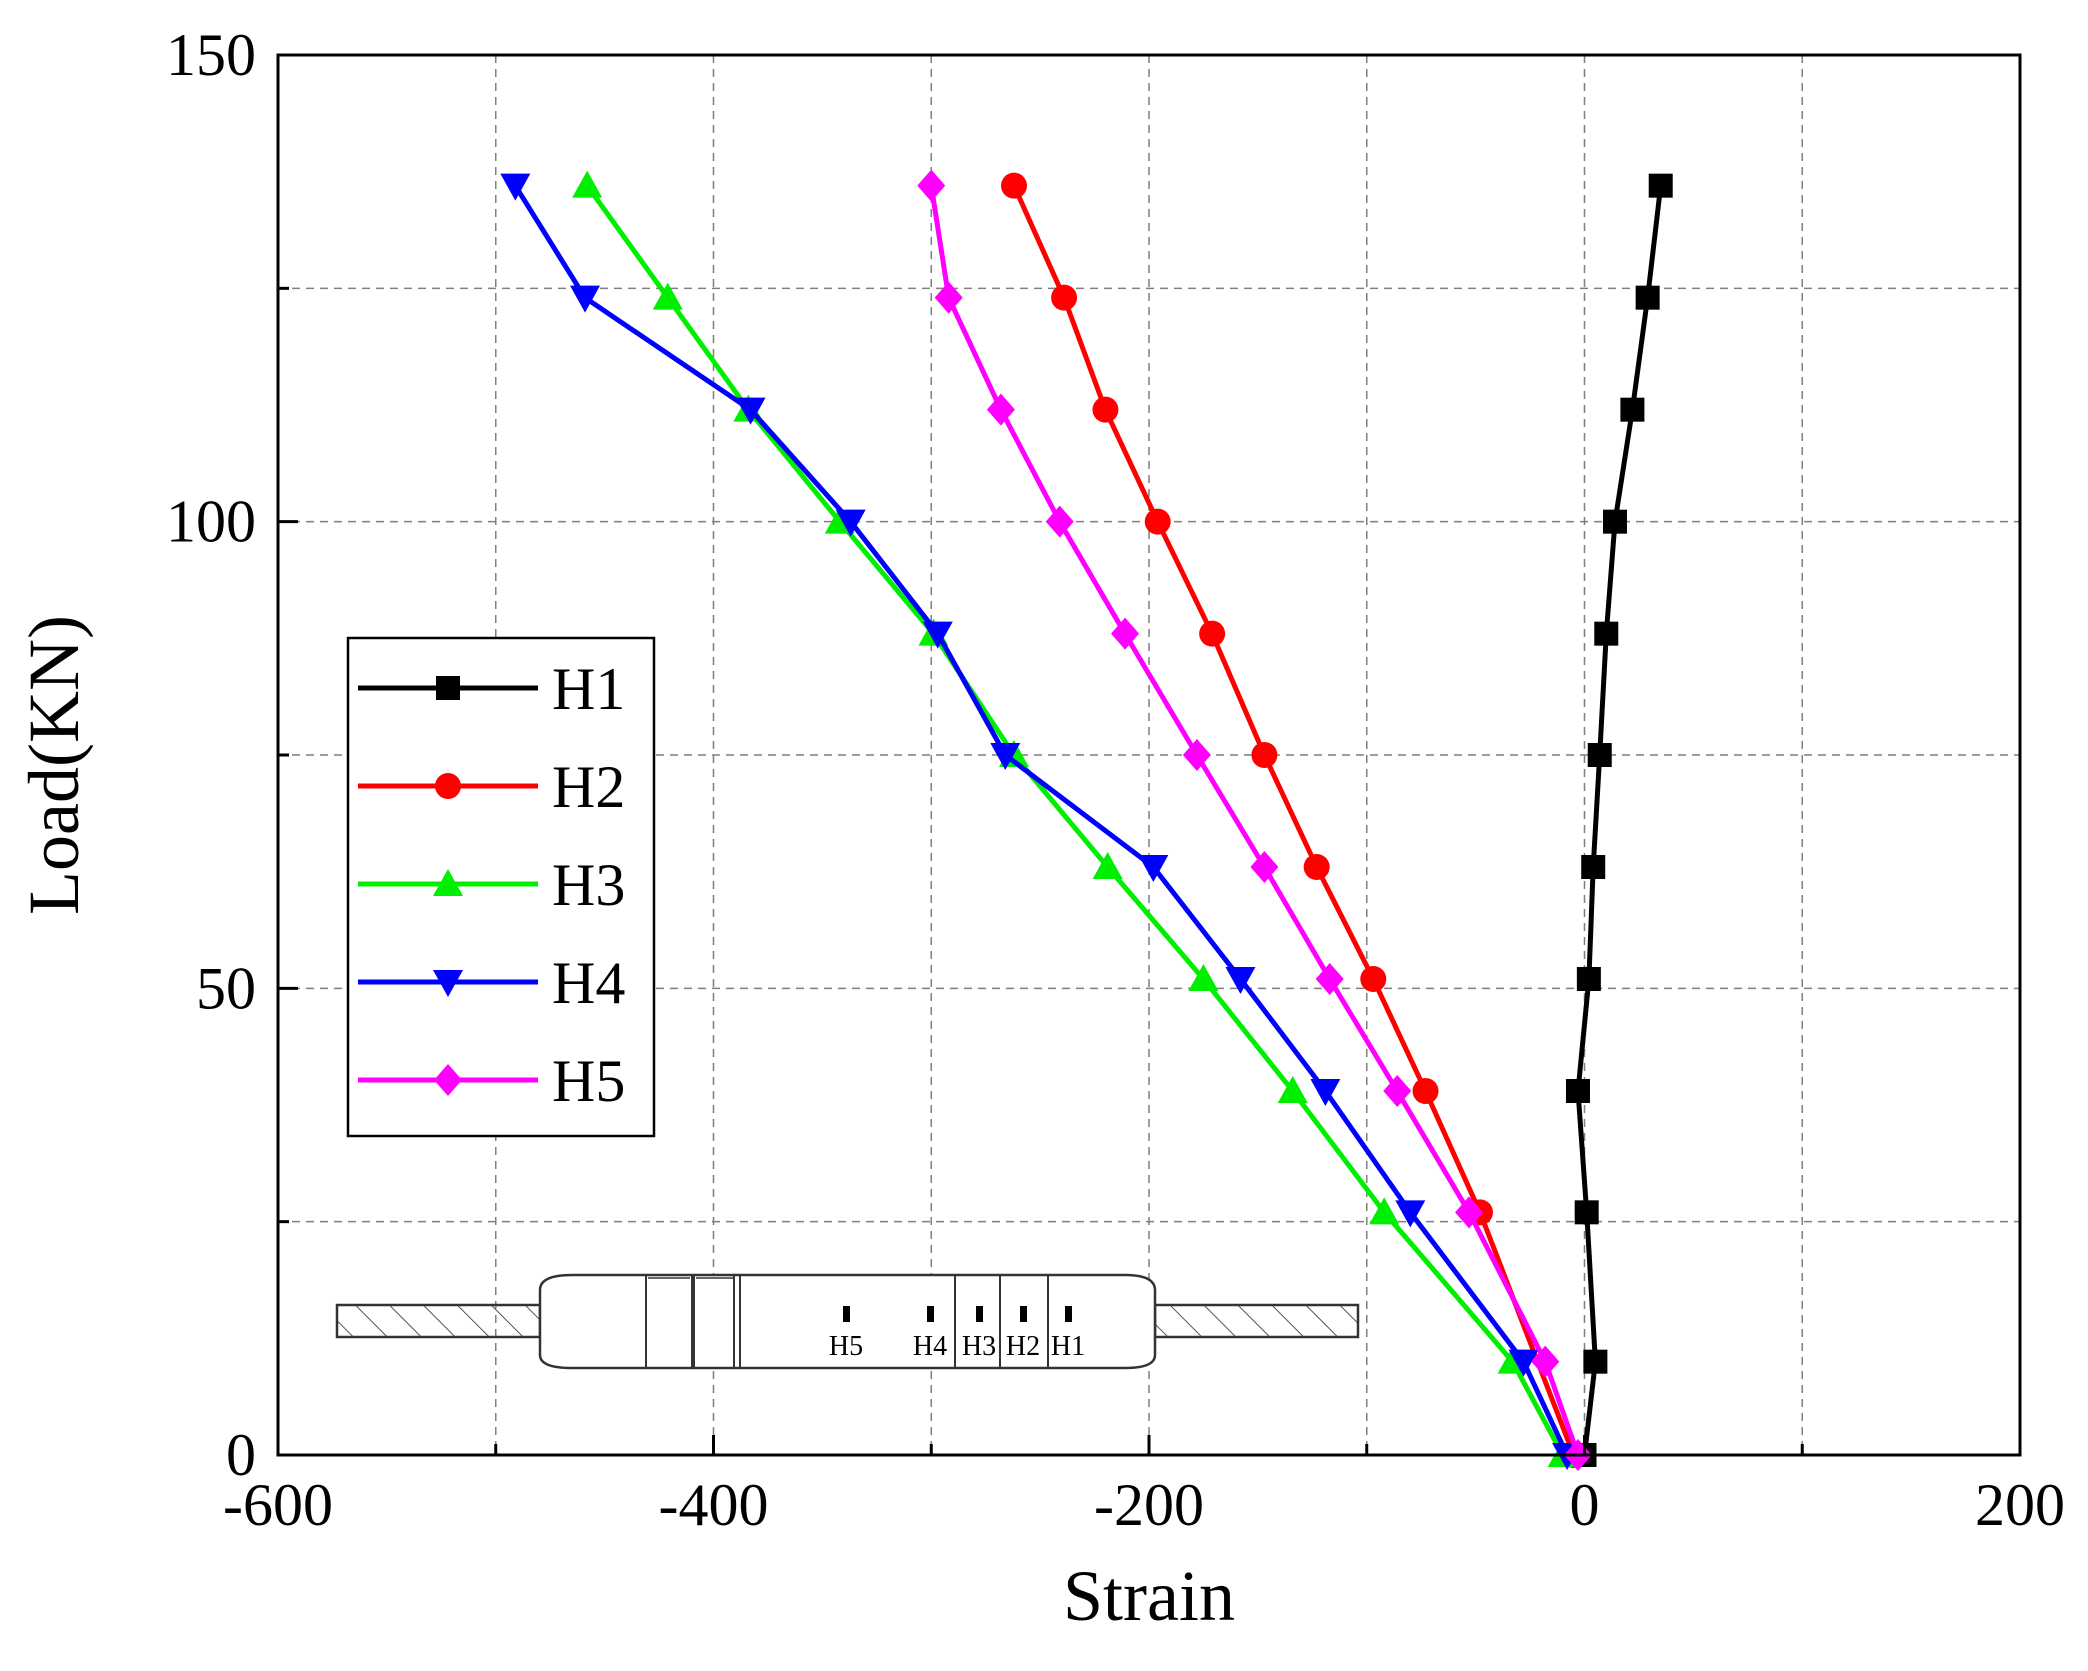 The height and width of the screenshot is (1671, 2088). What do you see at coordinates (491, 689) in the screenshot?
I see `legend-item-h1: H1` at bounding box center [491, 689].